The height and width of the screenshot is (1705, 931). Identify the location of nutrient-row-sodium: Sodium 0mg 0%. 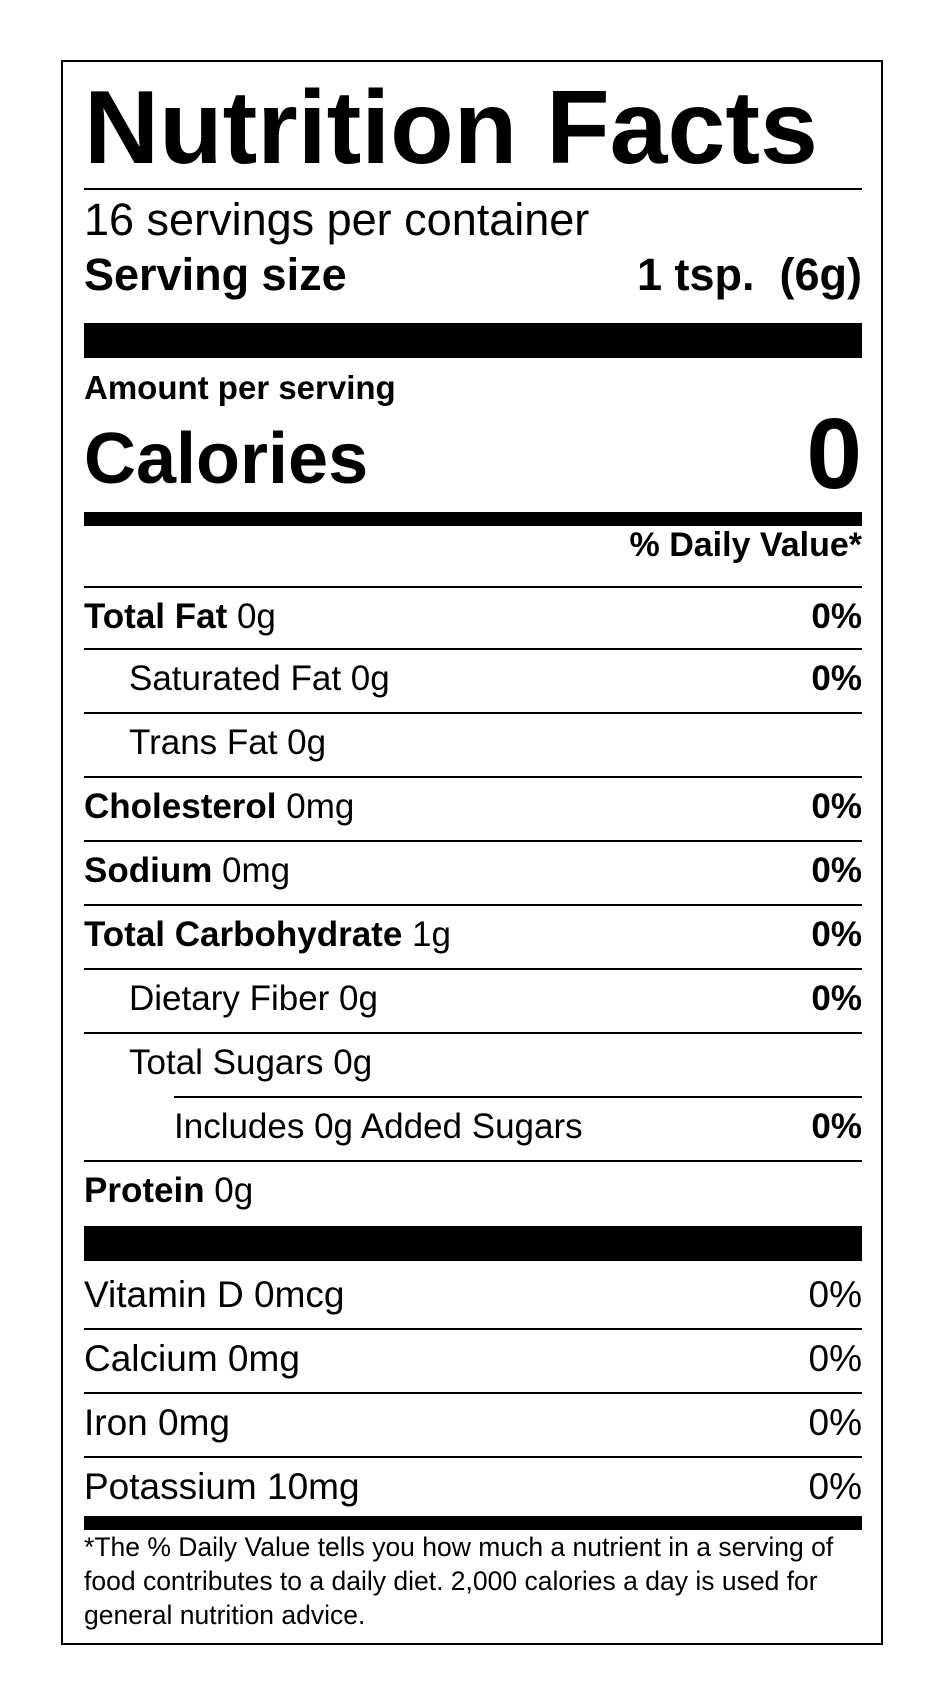
(473, 871).